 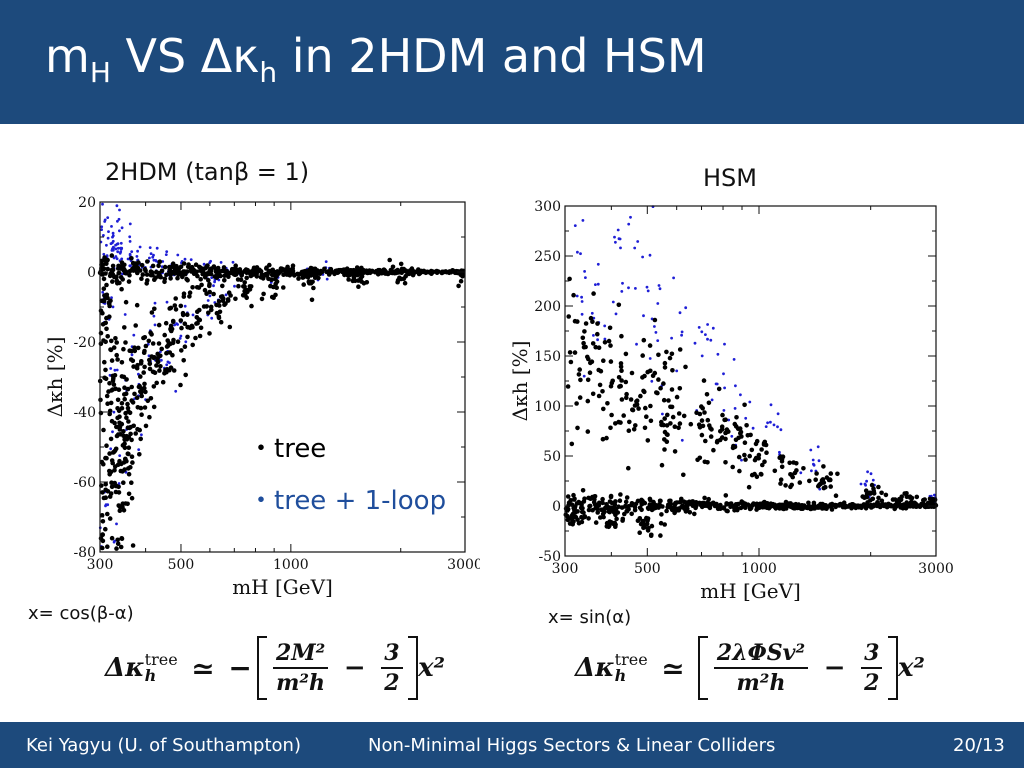 I want to click on hsm-ytick-label: 200, so click(x=547, y=307).